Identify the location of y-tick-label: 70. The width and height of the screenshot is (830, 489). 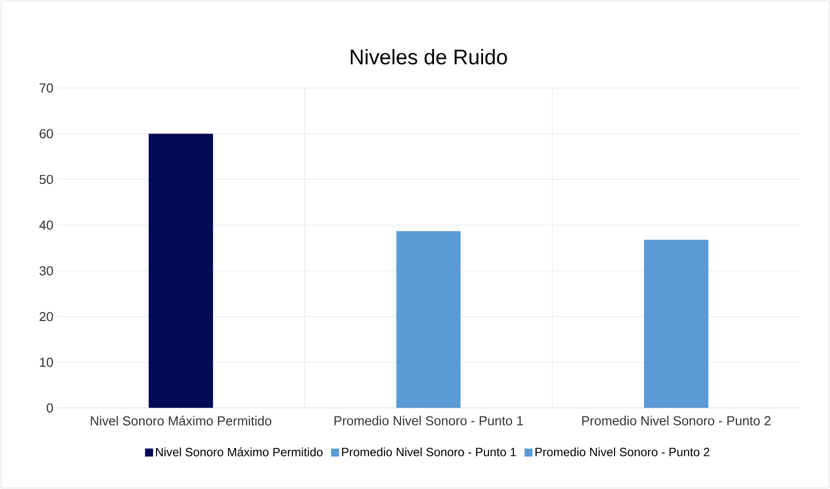
(46, 88).